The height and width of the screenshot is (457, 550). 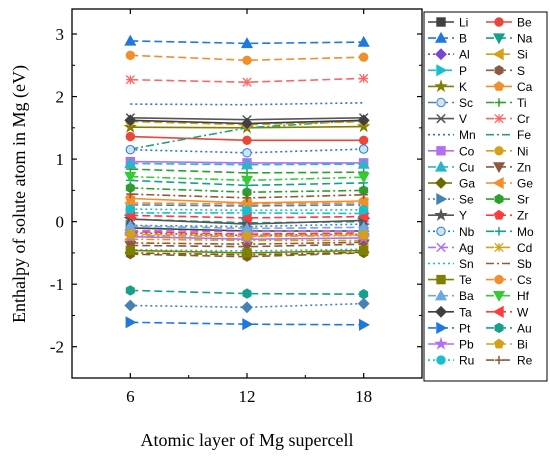 I want to click on legend-entry-cu: Cu, so click(x=451, y=167).